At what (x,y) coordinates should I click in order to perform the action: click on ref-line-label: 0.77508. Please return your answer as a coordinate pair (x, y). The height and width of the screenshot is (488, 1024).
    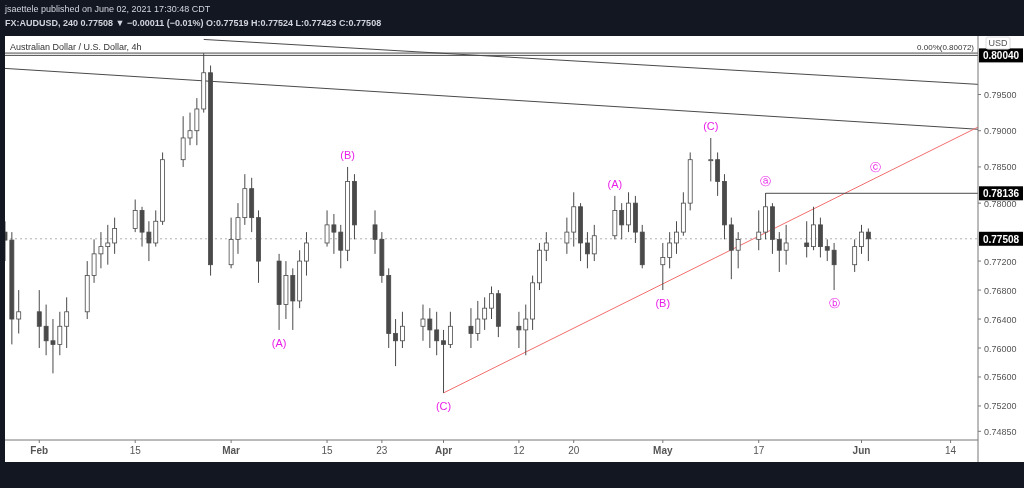
    Looking at the image, I should click on (1001, 239).